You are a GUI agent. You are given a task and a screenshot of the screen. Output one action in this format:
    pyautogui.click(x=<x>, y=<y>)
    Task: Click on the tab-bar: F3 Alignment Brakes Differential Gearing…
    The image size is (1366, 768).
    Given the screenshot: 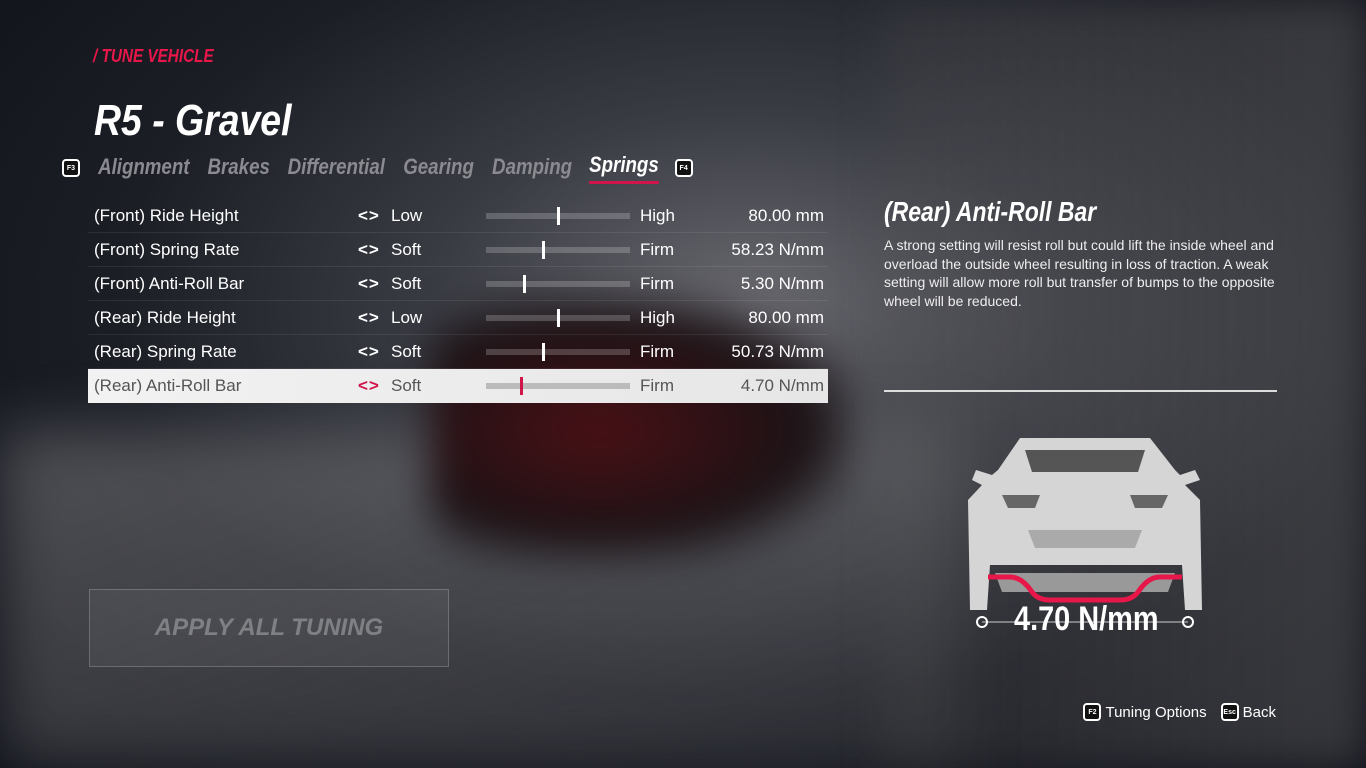 What is the action you would take?
    pyautogui.click(x=377, y=168)
    